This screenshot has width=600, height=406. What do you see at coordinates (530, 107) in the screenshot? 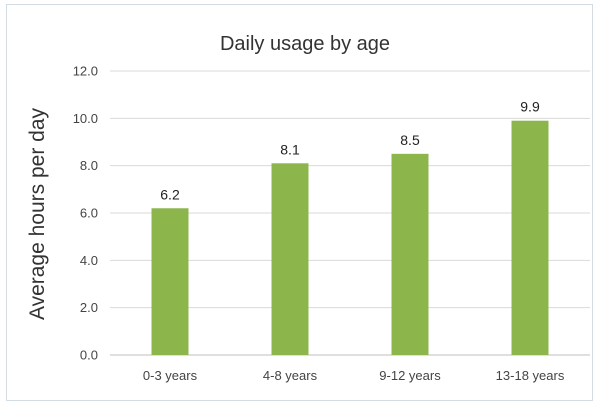
I see `data-label: 9.9` at bounding box center [530, 107].